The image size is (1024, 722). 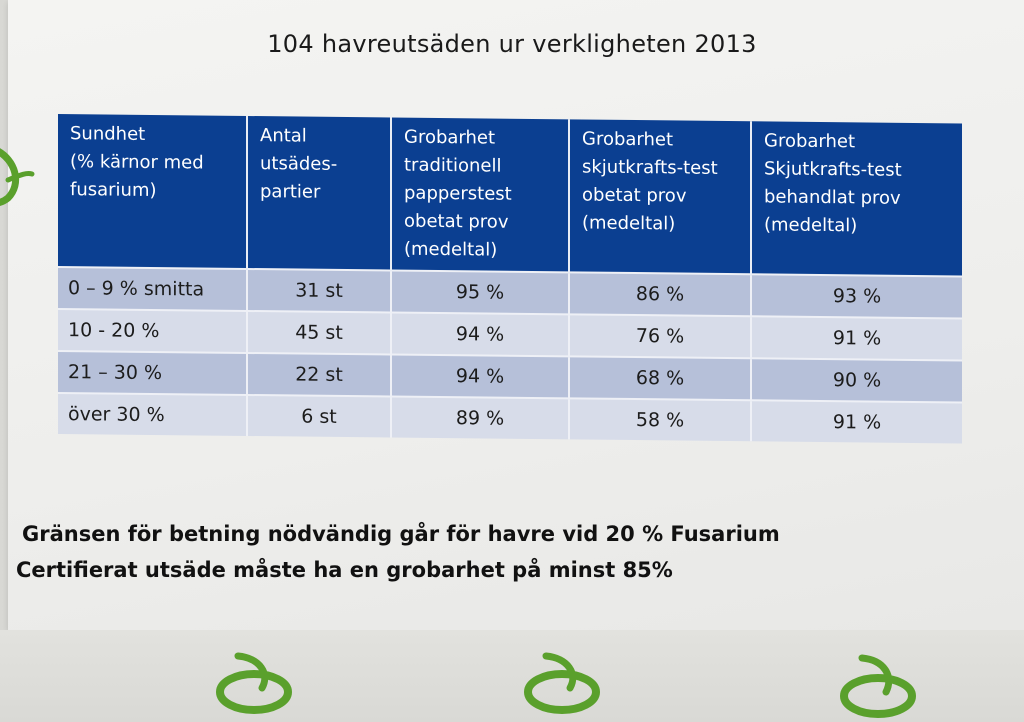 I want to click on cell-antal: 22 st, so click(x=319, y=374).